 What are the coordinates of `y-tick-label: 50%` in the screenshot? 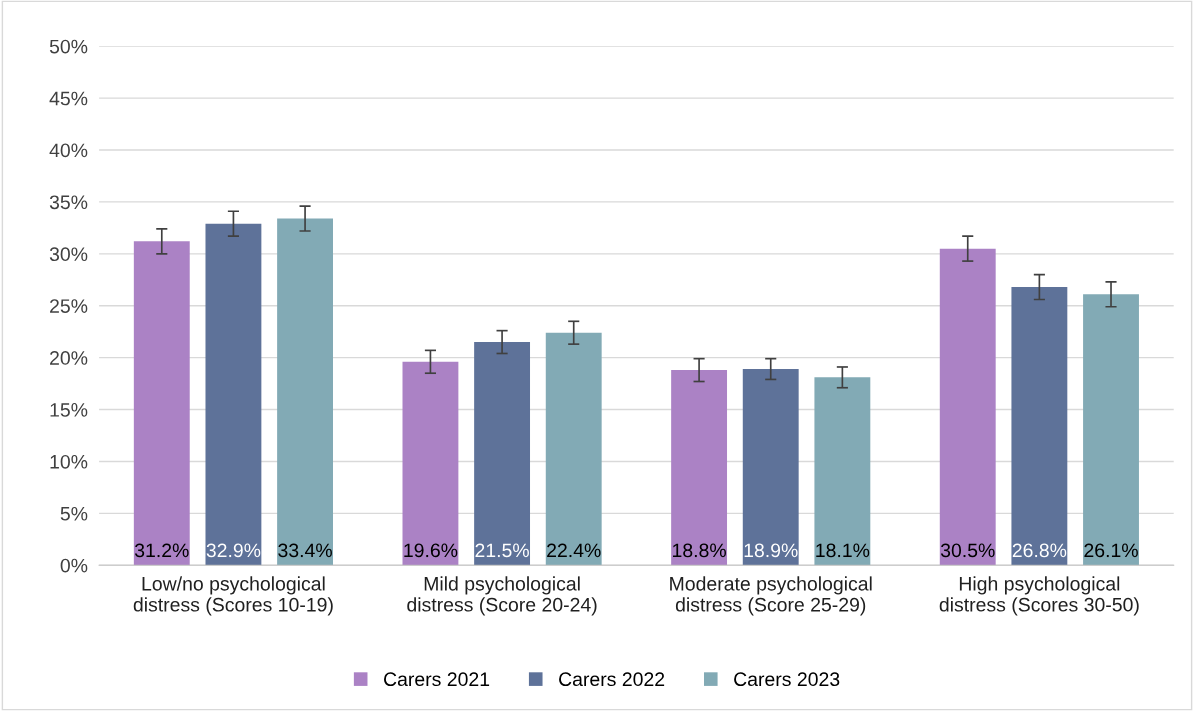 It's located at (68, 46).